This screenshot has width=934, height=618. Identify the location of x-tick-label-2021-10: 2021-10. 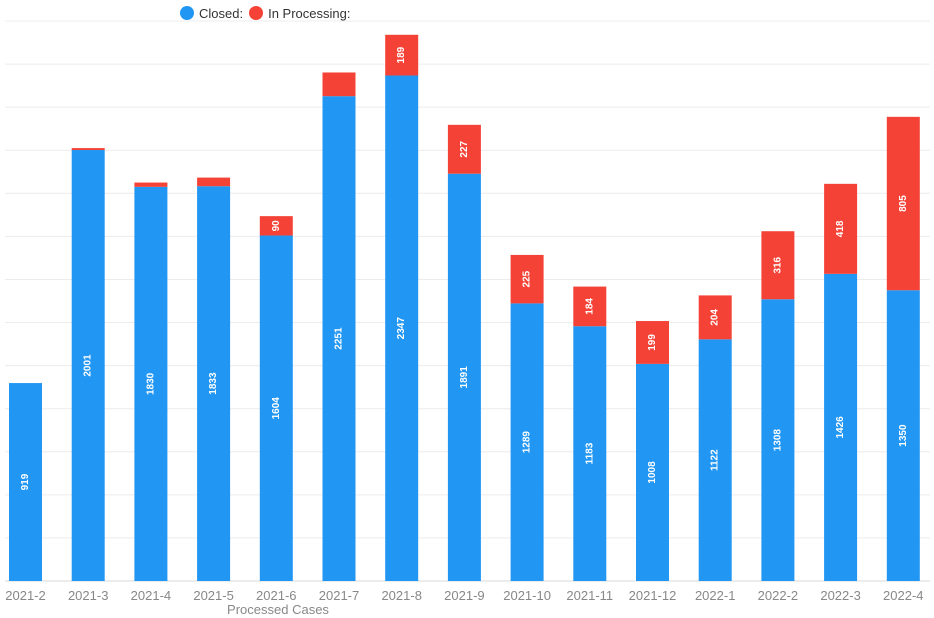
(527, 595).